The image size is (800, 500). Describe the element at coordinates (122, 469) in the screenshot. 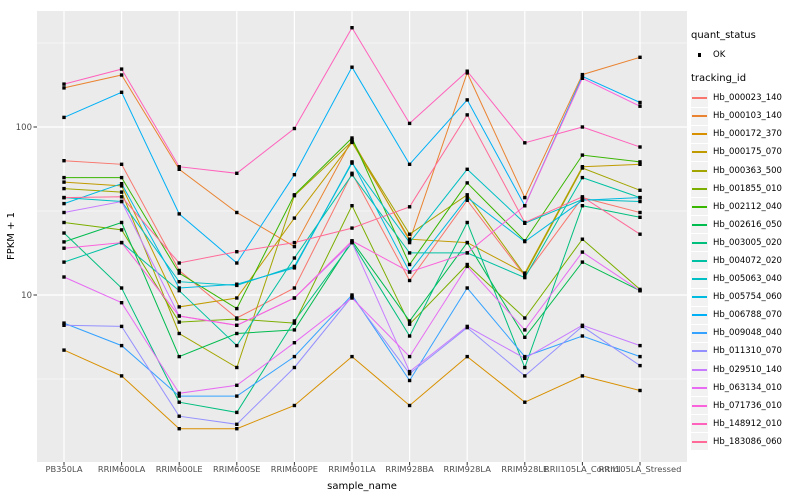

I see `x-tick-label: RRIM600LA` at that location.